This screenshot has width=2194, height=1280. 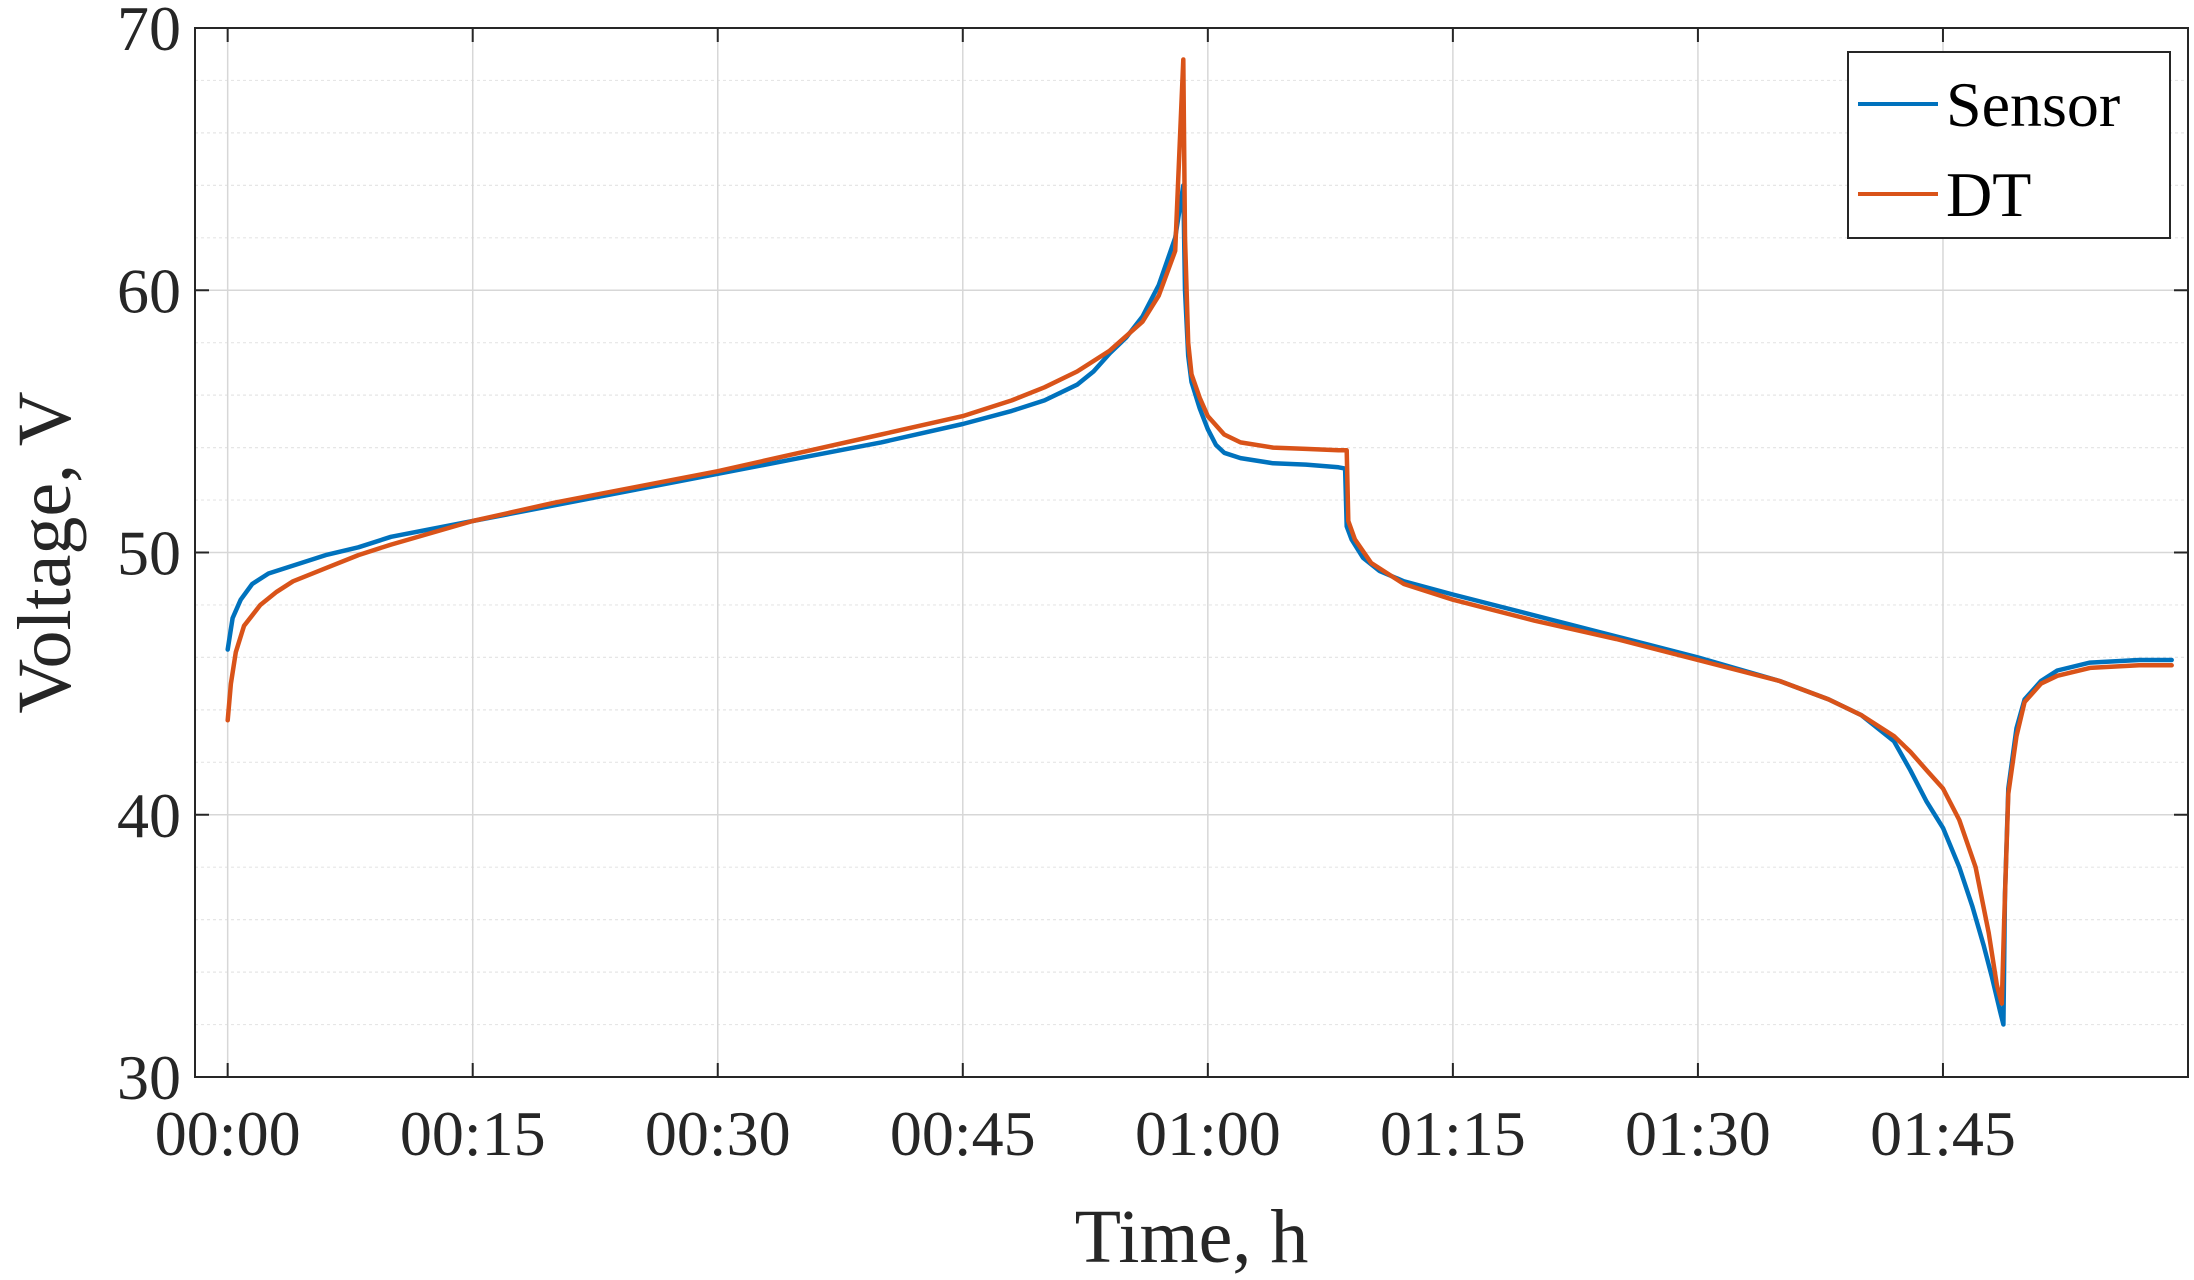 I want to click on y-tick-label: 70, so click(x=149, y=32).